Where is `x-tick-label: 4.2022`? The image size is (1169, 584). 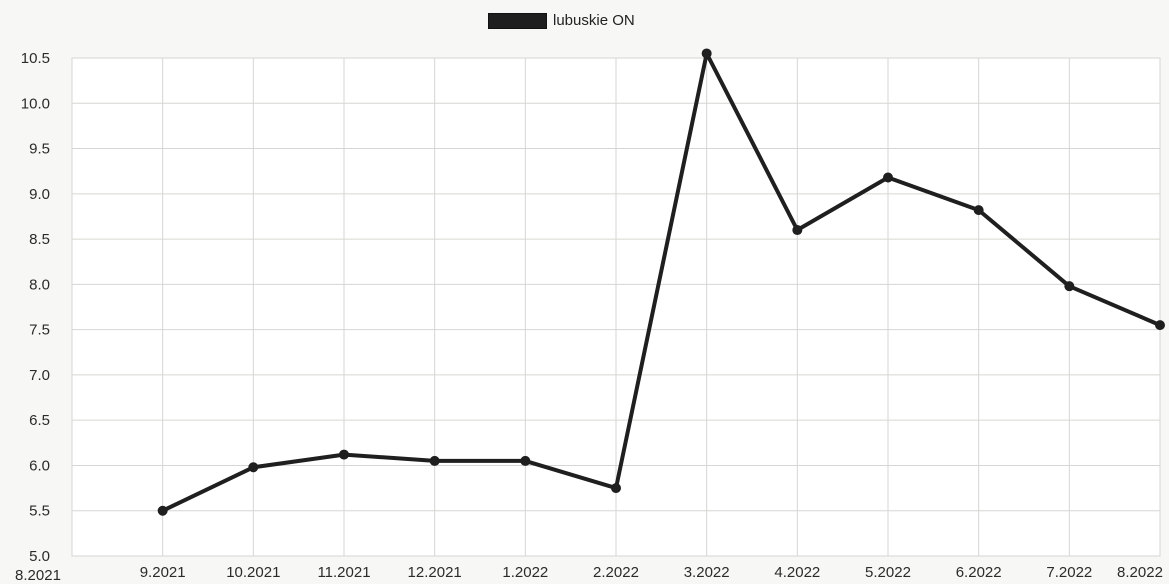
x-tick-label: 4.2022 is located at coordinates (797, 572).